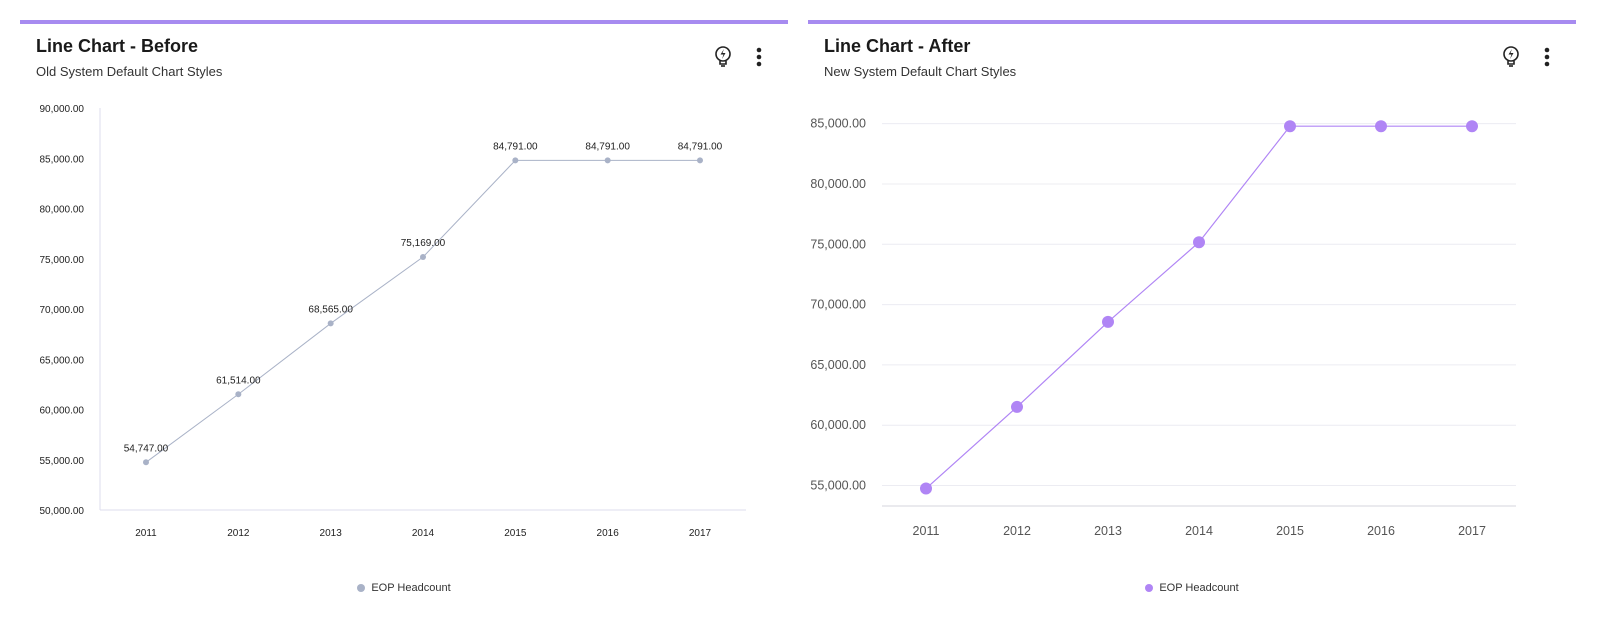 The height and width of the screenshot is (634, 1600). Describe the element at coordinates (62, 109) in the screenshot. I see `y-tick-label: 90,000.00` at that location.